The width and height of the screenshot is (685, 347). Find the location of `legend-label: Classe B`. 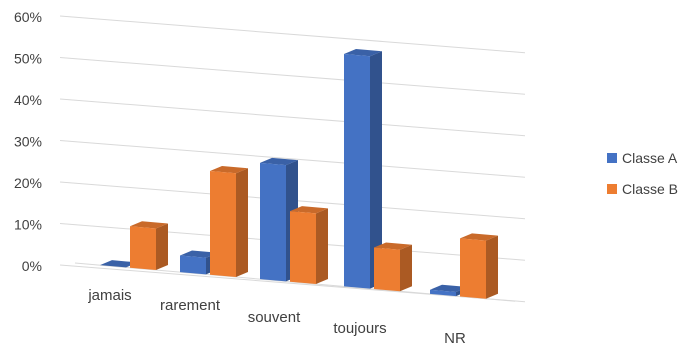

legend-label: Classe B is located at coordinates (650, 189).